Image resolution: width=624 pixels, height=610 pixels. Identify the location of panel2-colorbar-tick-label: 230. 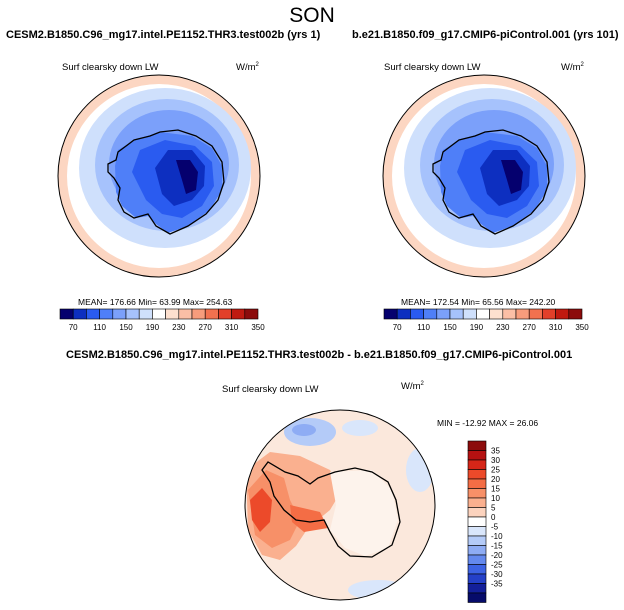
(503, 327).